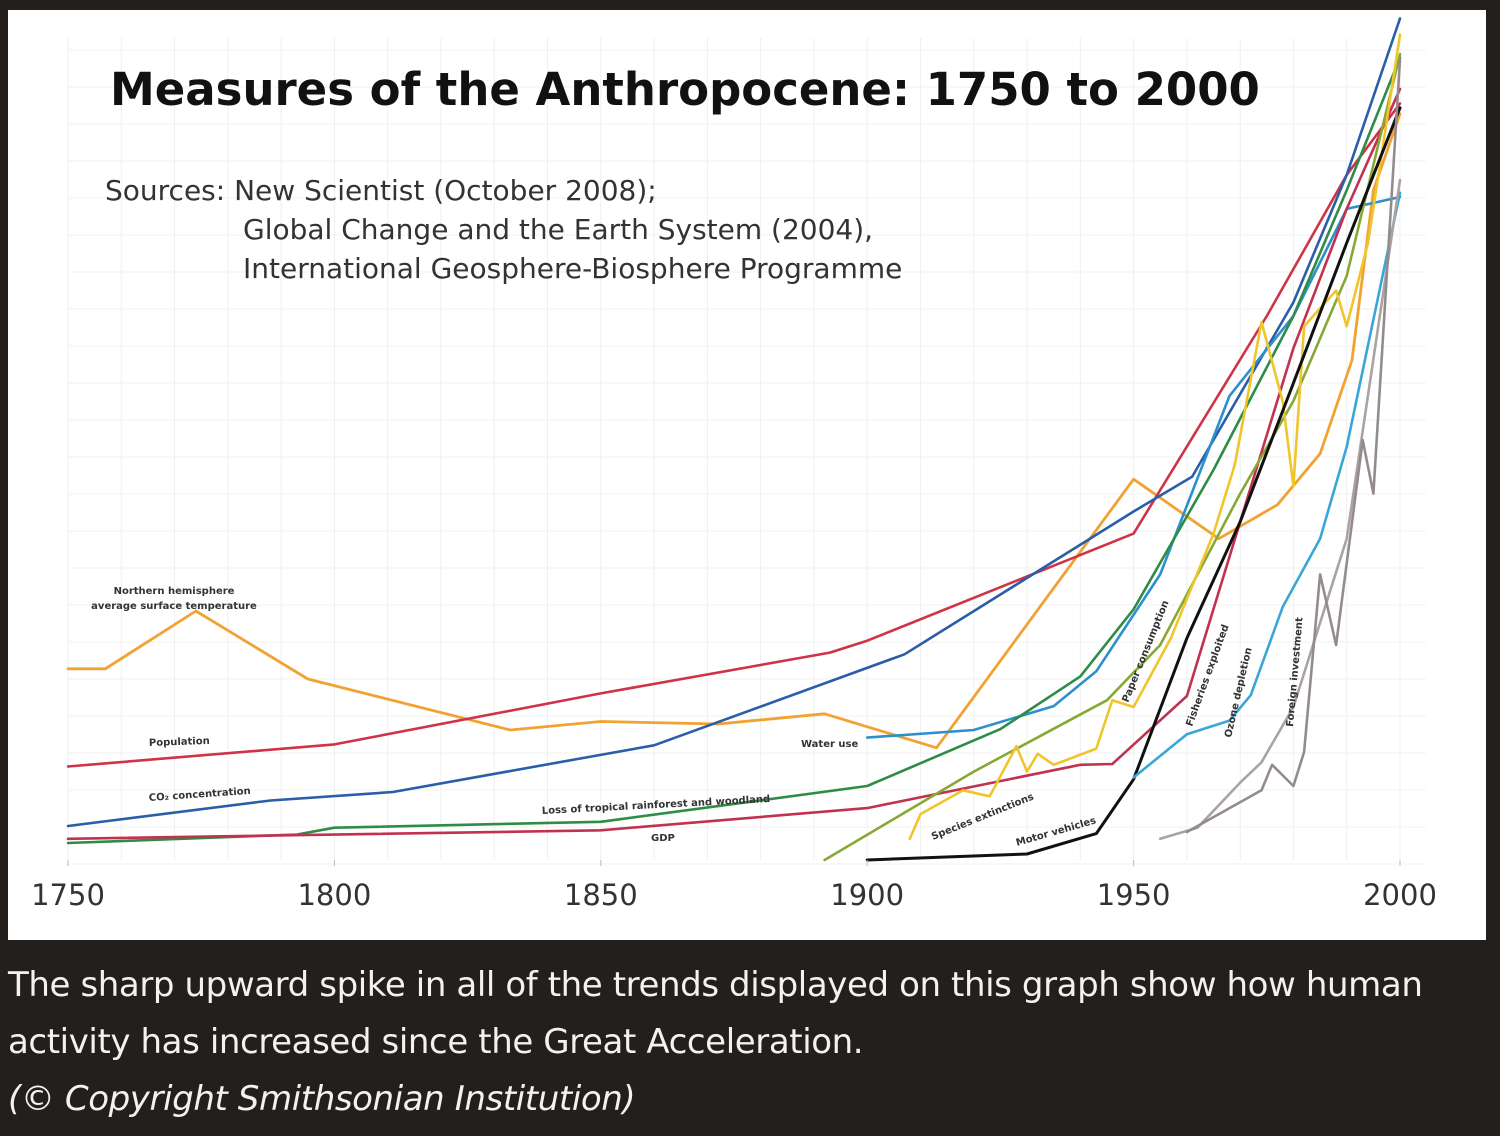 The image size is (1500, 1136). I want to click on series-label-gdp: GDP, so click(663, 838).